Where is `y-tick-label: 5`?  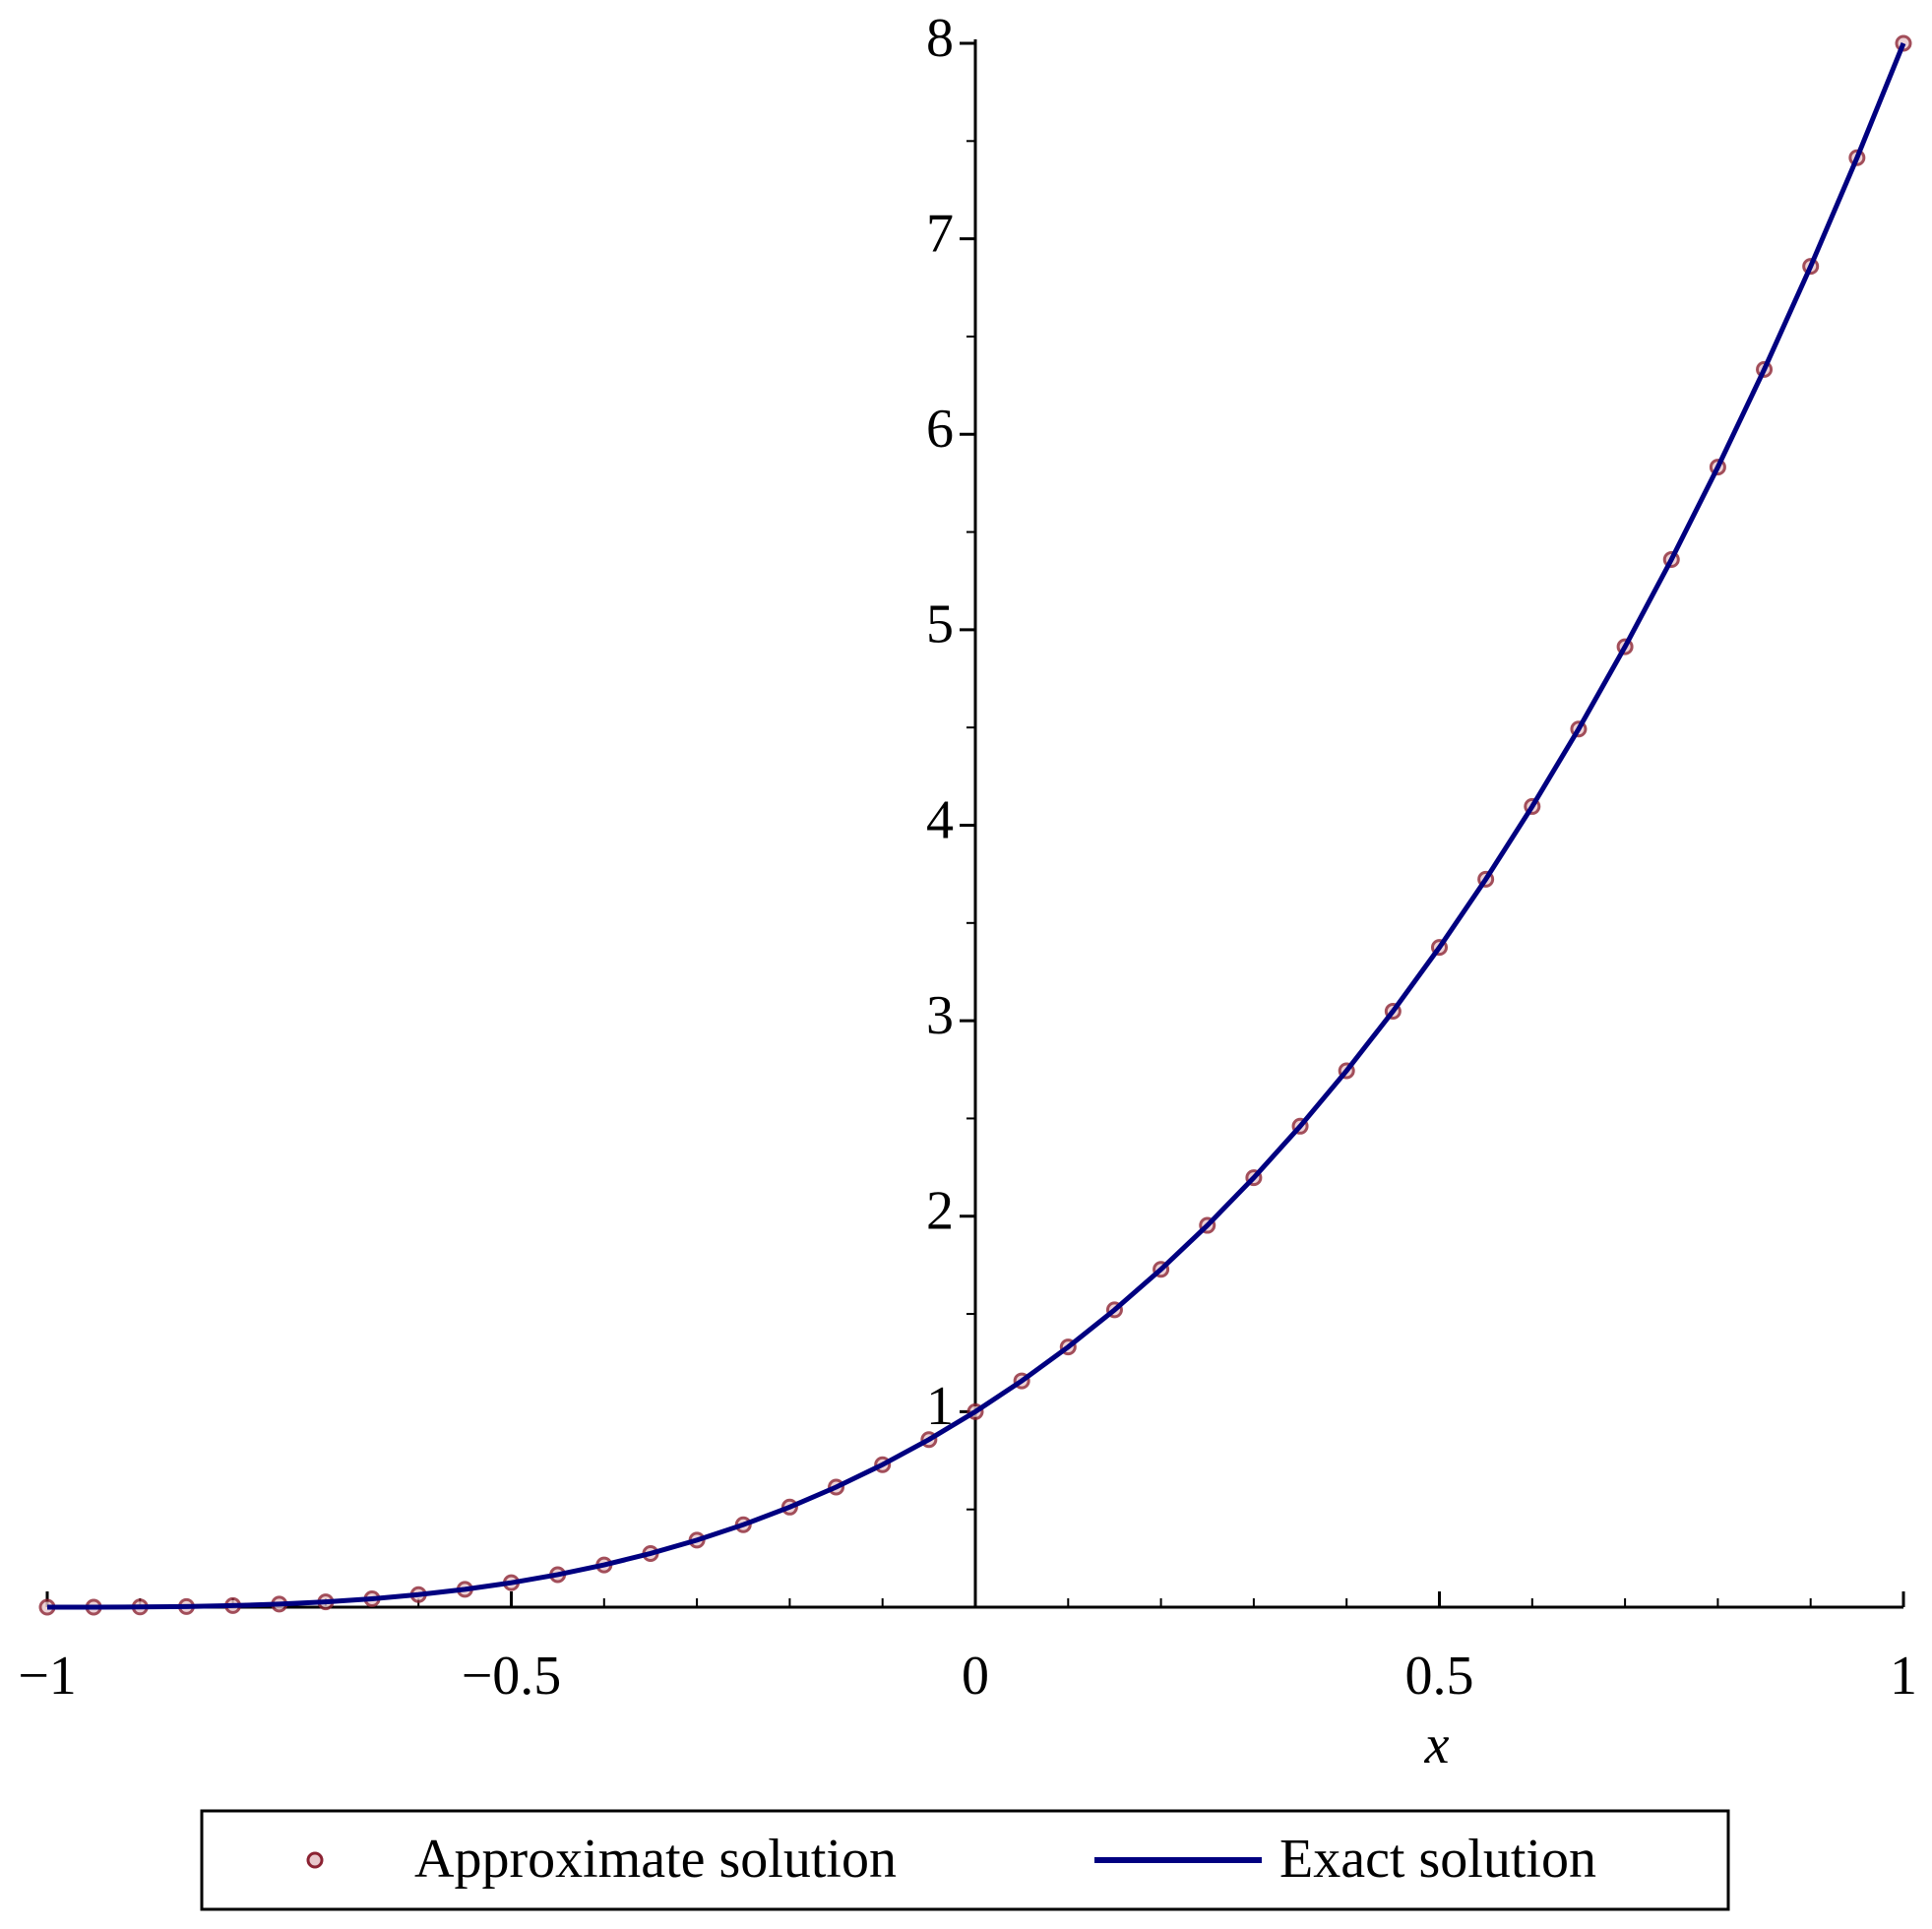 y-tick-label: 5 is located at coordinates (940, 624).